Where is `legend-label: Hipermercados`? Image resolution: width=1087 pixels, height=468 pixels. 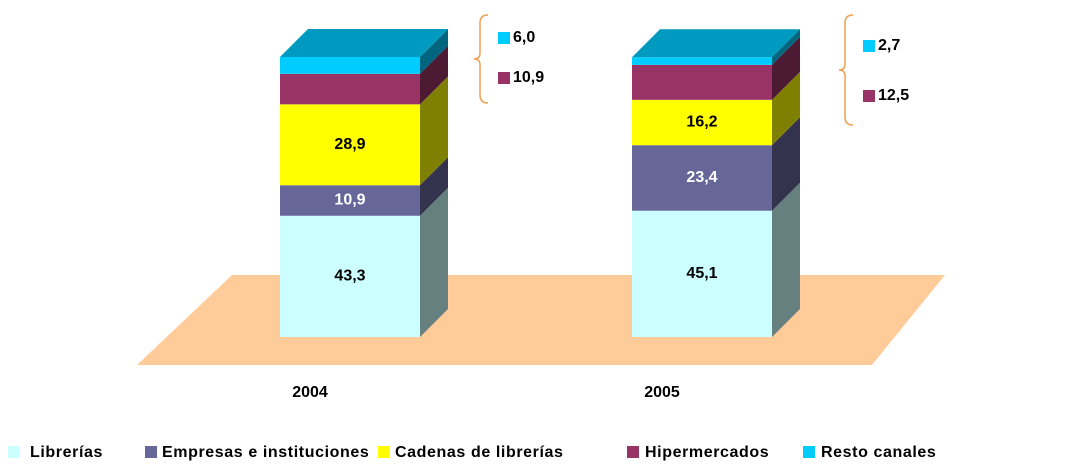 legend-label: Hipermercados is located at coordinates (707, 452).